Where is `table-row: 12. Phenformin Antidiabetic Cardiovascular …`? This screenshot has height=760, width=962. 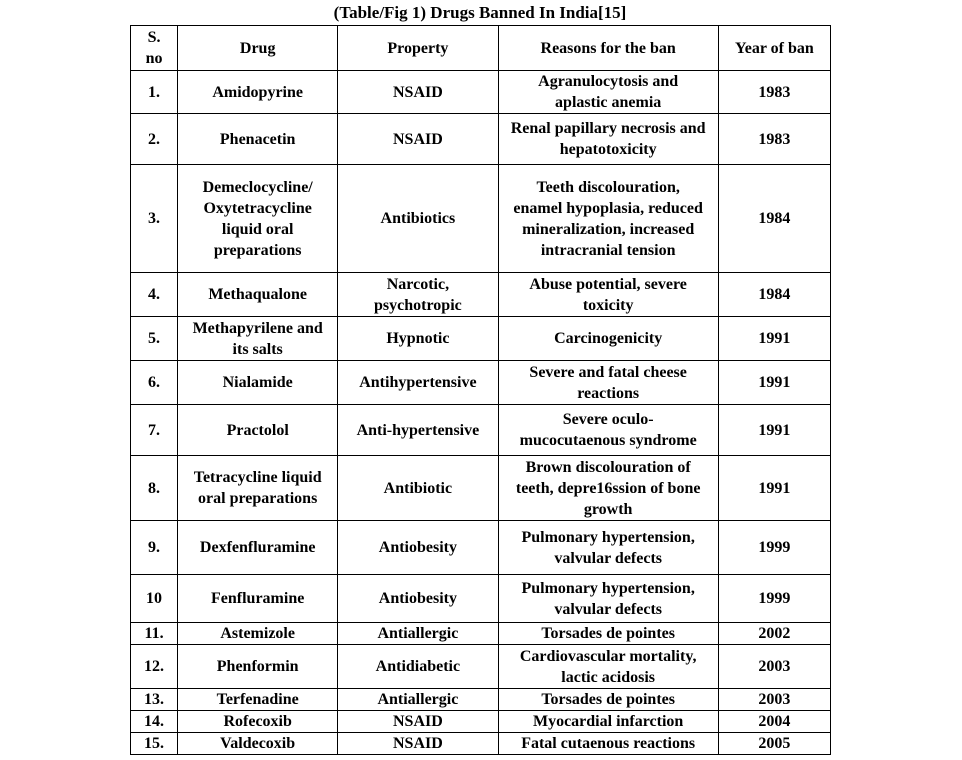 table-row: 12. Phenformin Antidiabetic Cardiovascular … is located at coordinates (480, 666).